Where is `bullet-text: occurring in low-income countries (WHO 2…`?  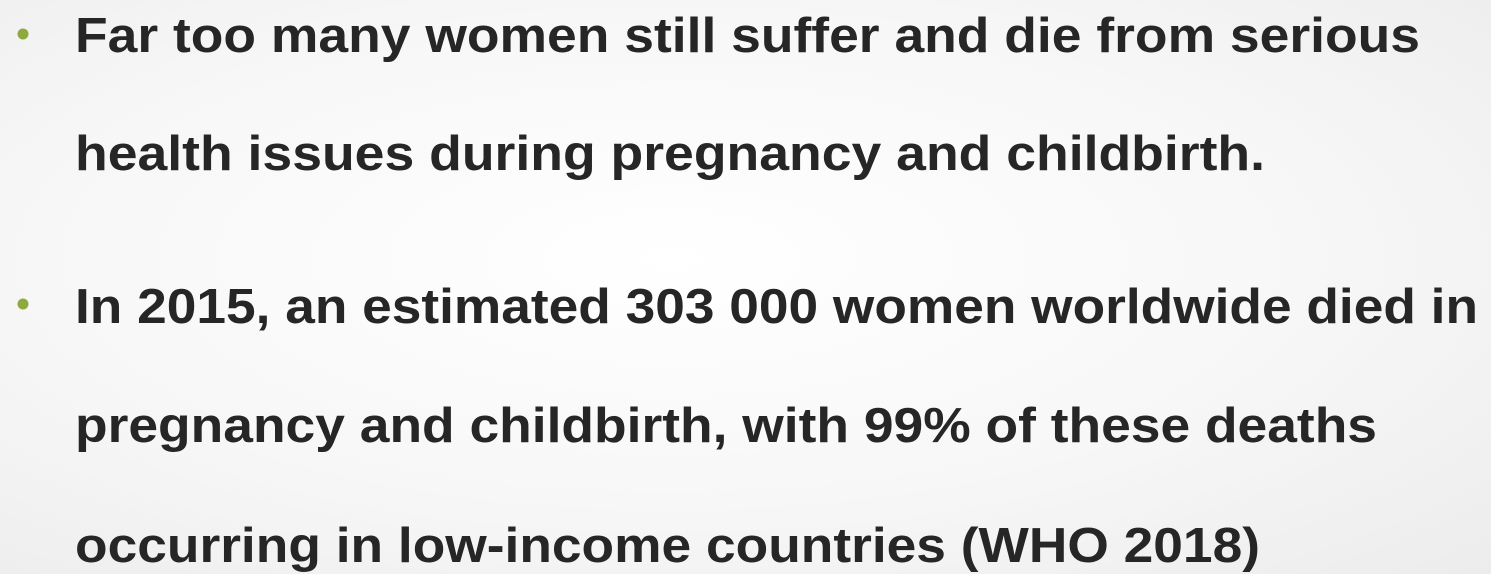
bullet-text: occurring in low-income countries (WHO 2… is located at coordinates (667, 546).